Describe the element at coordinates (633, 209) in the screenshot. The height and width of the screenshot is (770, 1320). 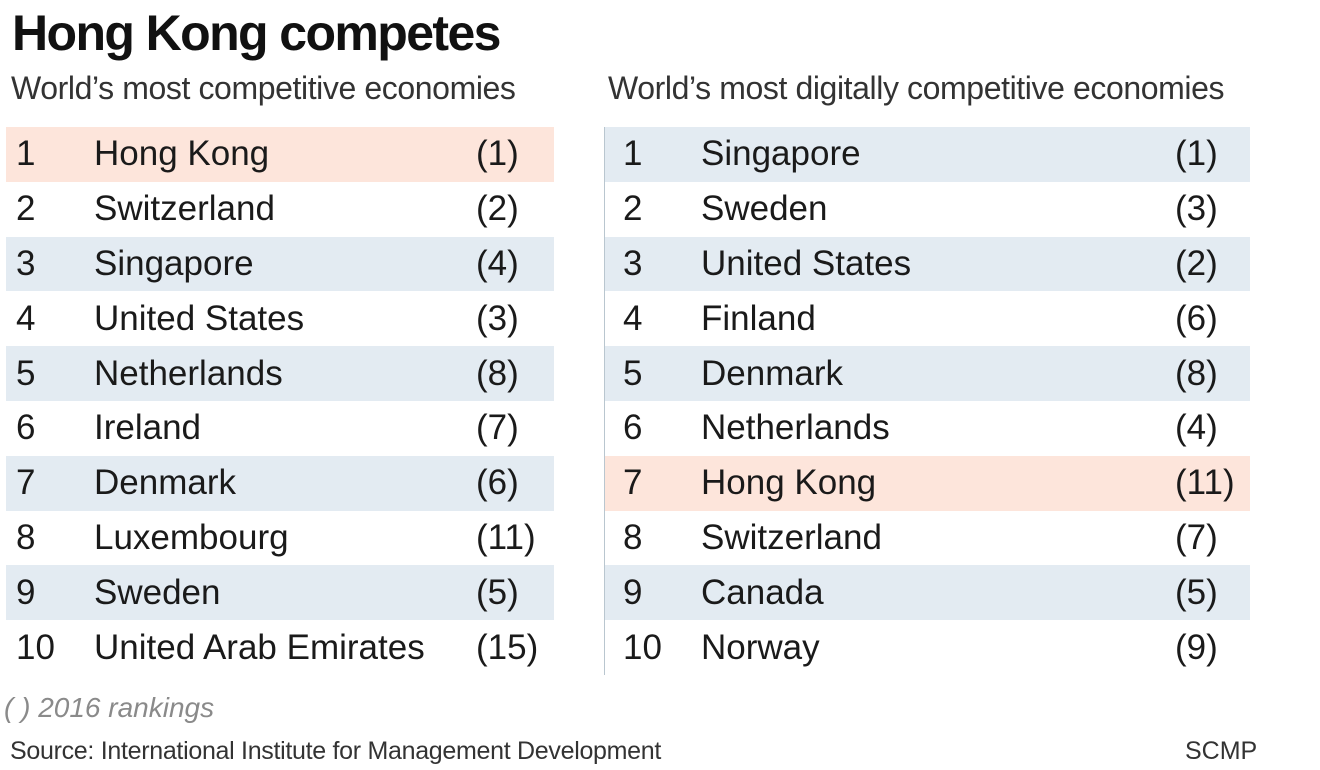
I see `digital-rank: 2` at that location.